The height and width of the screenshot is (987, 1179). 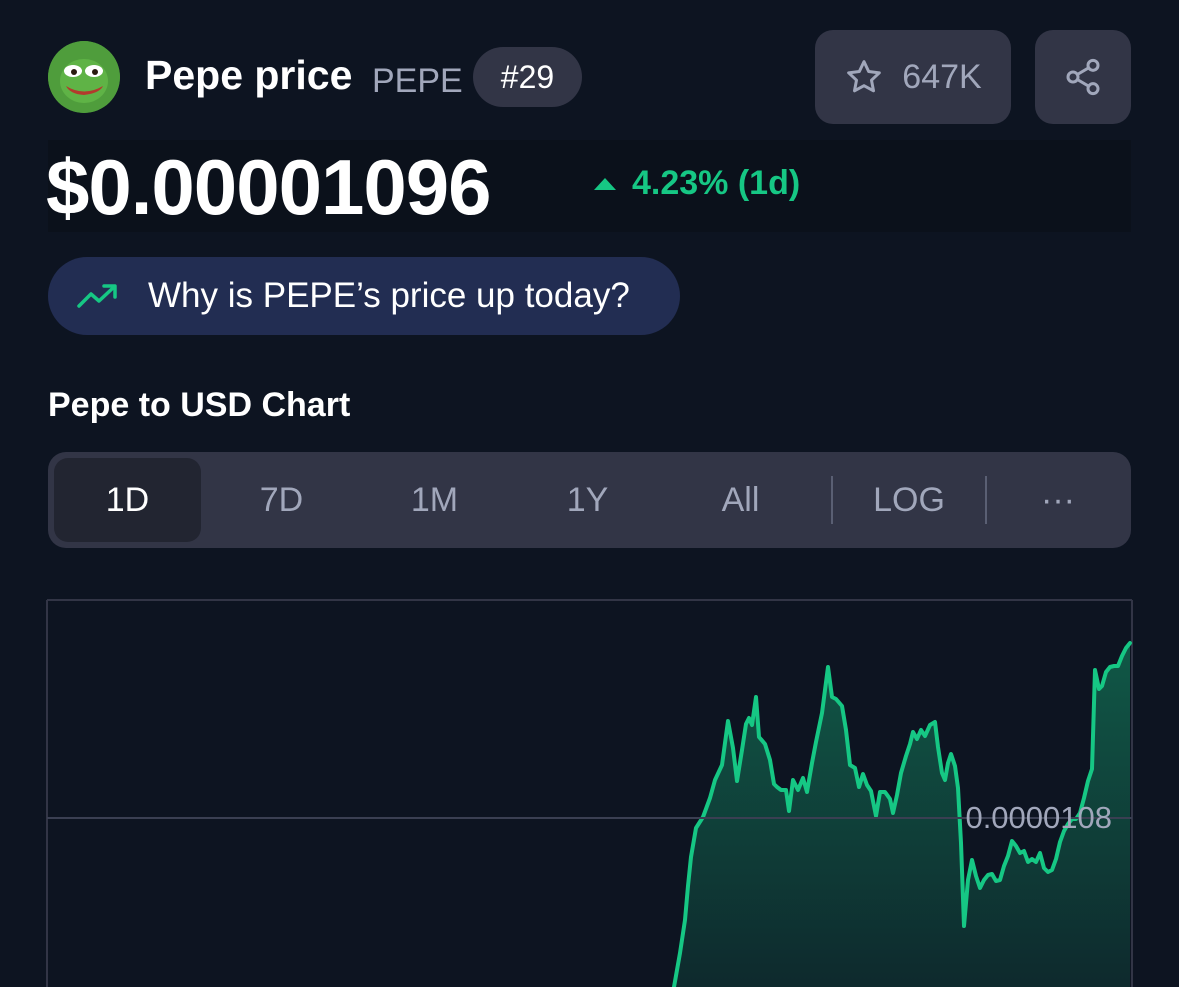 What do you see at coordinates (434, 499) in the screenshot?
I see `tab-1m: 1M` at bounding box center [434, 499].